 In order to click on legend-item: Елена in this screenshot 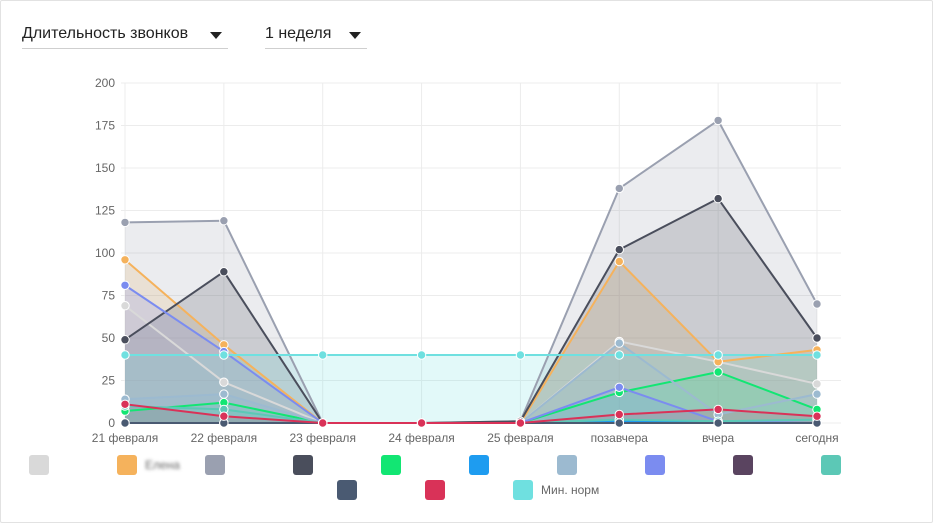, I will do `click(148, 465)`.